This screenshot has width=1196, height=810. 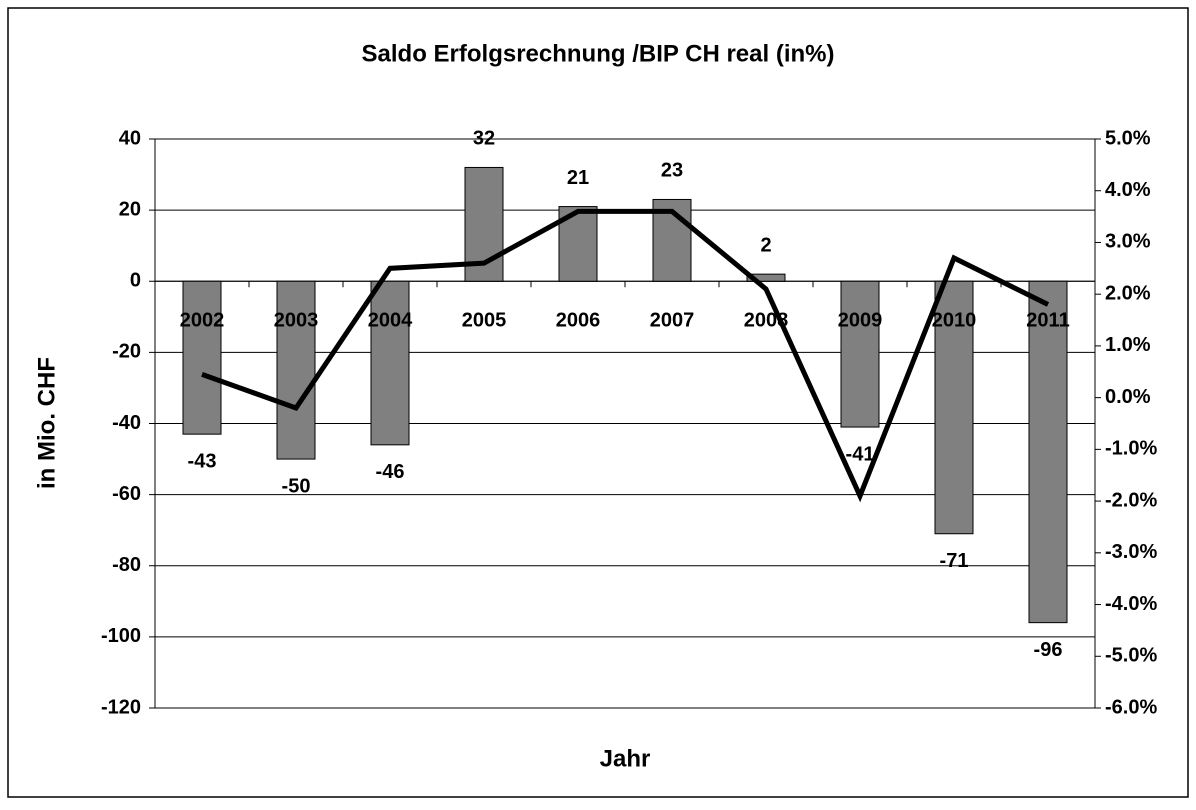 What do you see at coordinates (598, 53) in the screenshot?
I see `chart-title: Saldo Erfolgsrechnung /BIP CH real (in%)` at bounding box center [598, 53].